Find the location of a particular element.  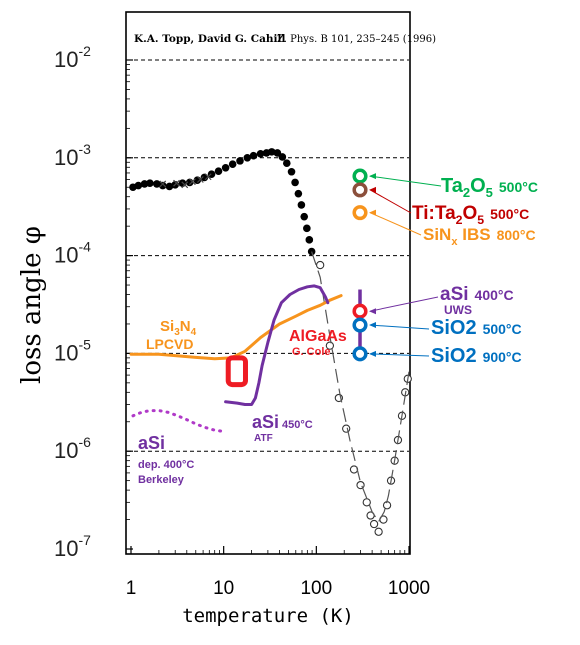

si3n4-sub1: 3 is located at coordinates (177, 332).